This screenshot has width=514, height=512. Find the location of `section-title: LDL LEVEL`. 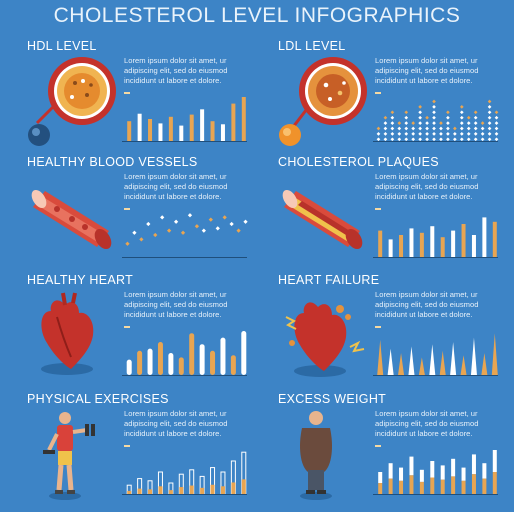

section-title: LDL LEVEL is located at coordinates (312, 46).